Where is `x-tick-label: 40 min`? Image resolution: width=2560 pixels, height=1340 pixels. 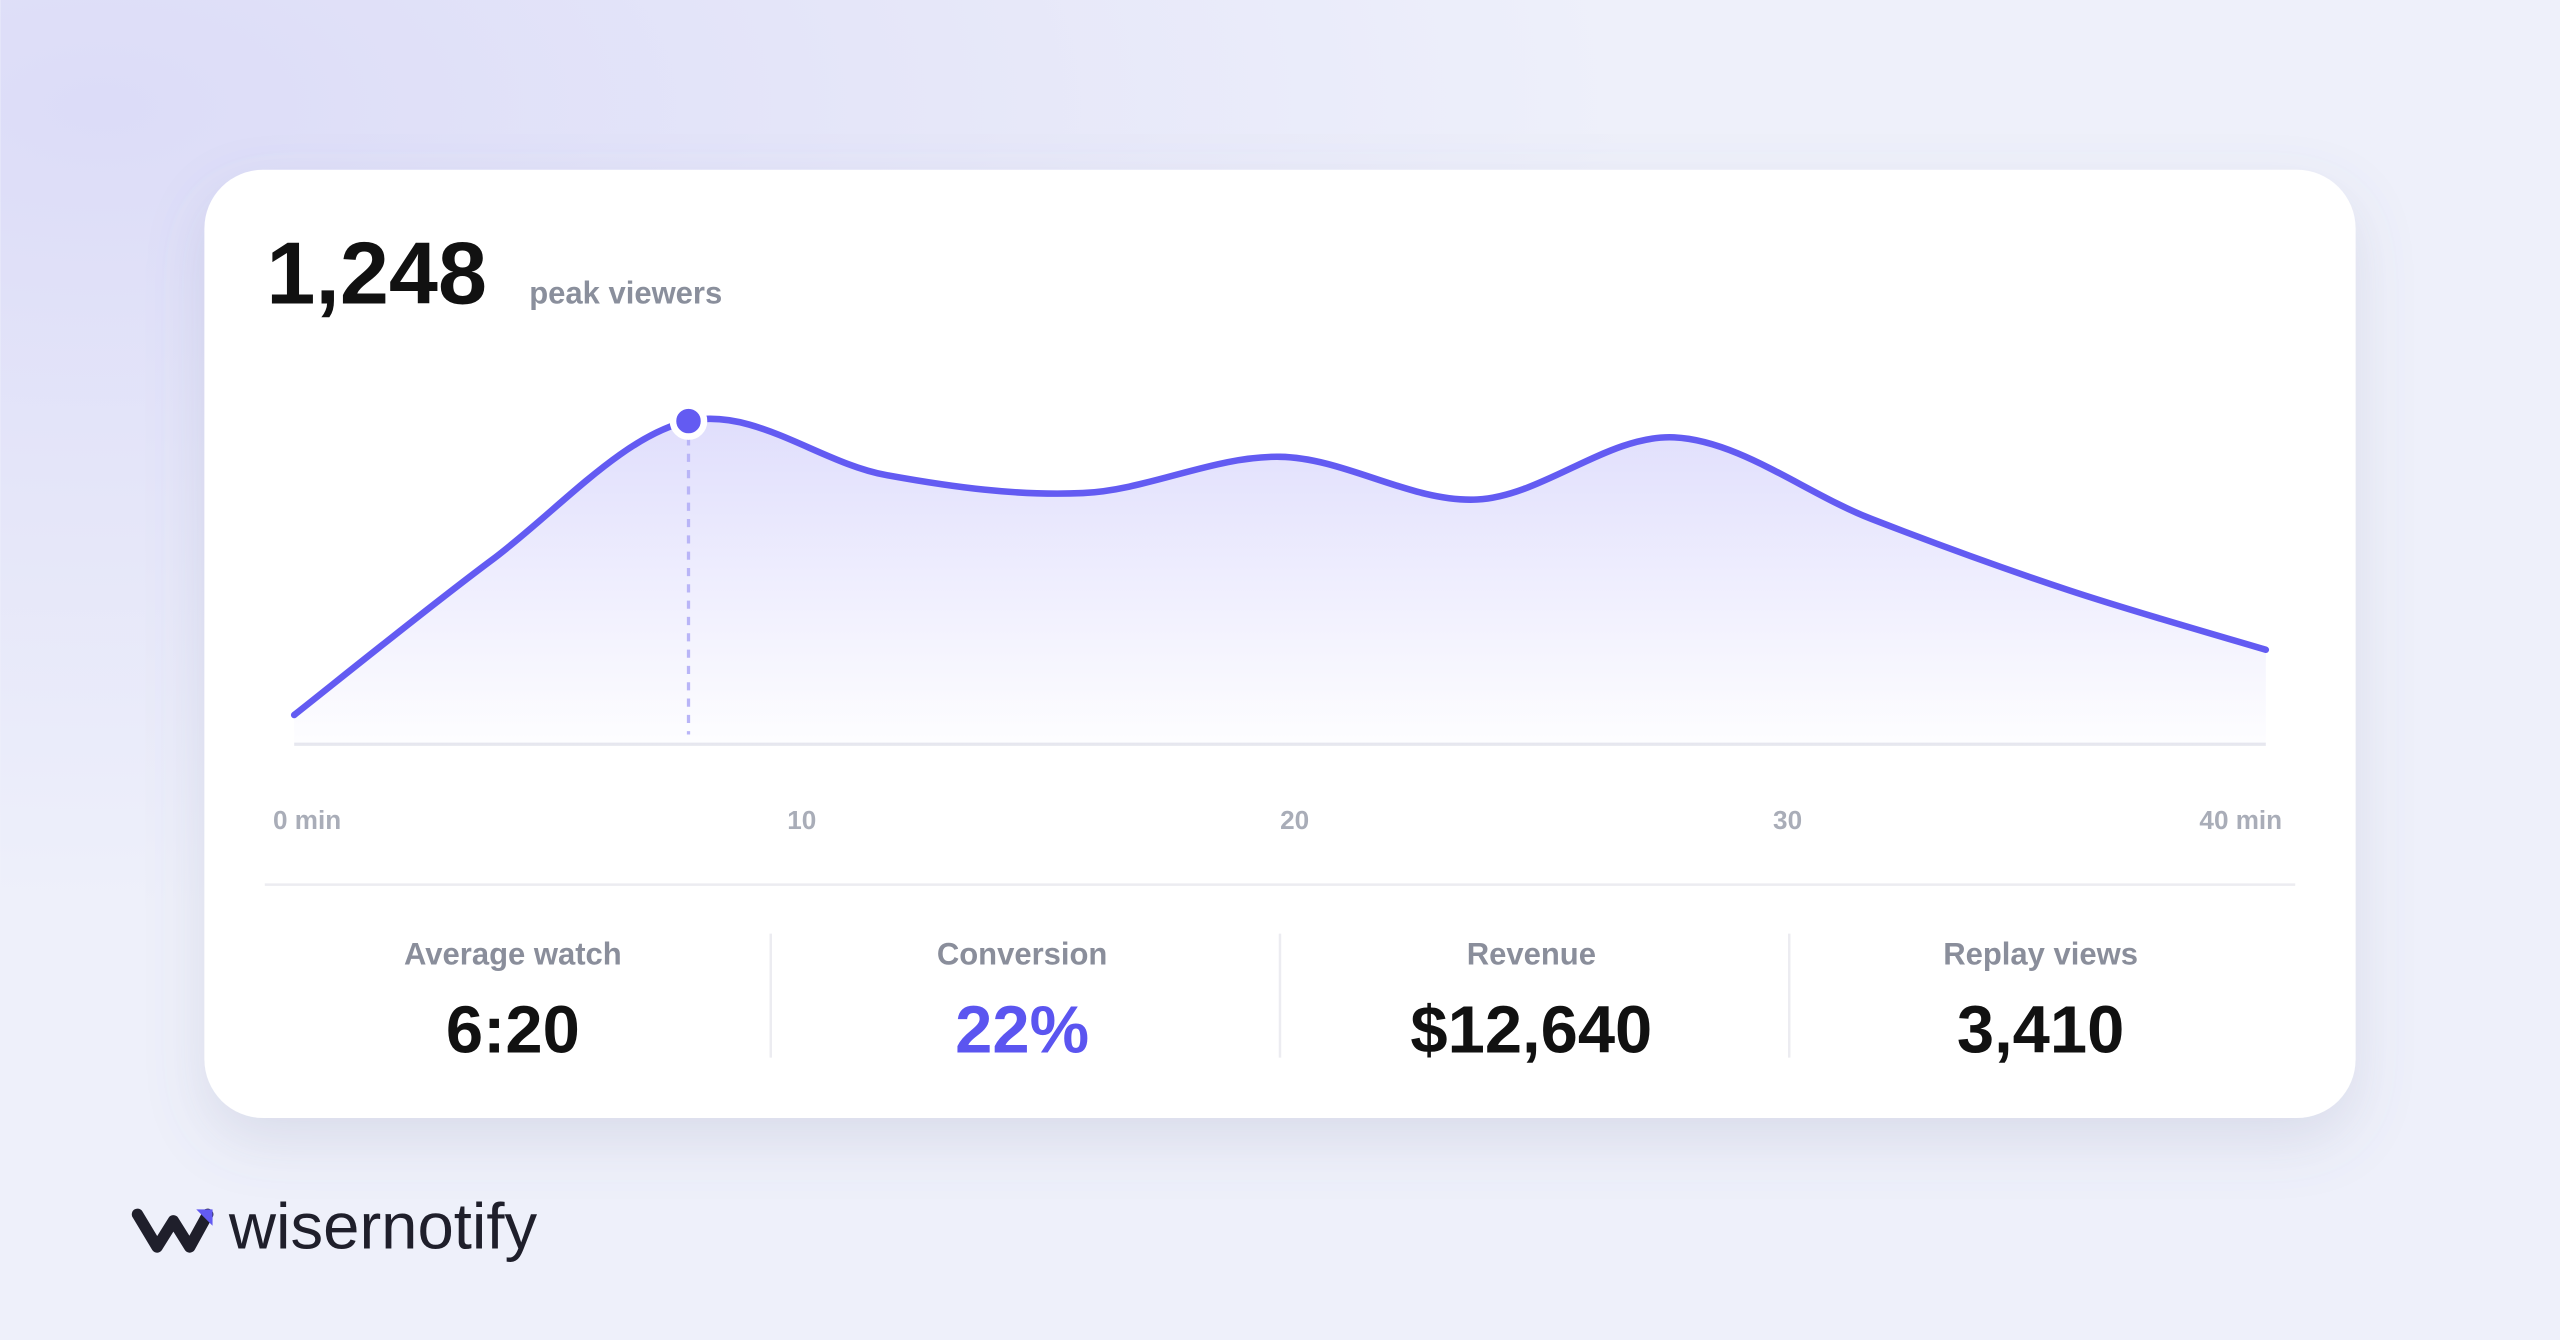 x-tick-label: 40 min is located at coordinates (2240, 820).